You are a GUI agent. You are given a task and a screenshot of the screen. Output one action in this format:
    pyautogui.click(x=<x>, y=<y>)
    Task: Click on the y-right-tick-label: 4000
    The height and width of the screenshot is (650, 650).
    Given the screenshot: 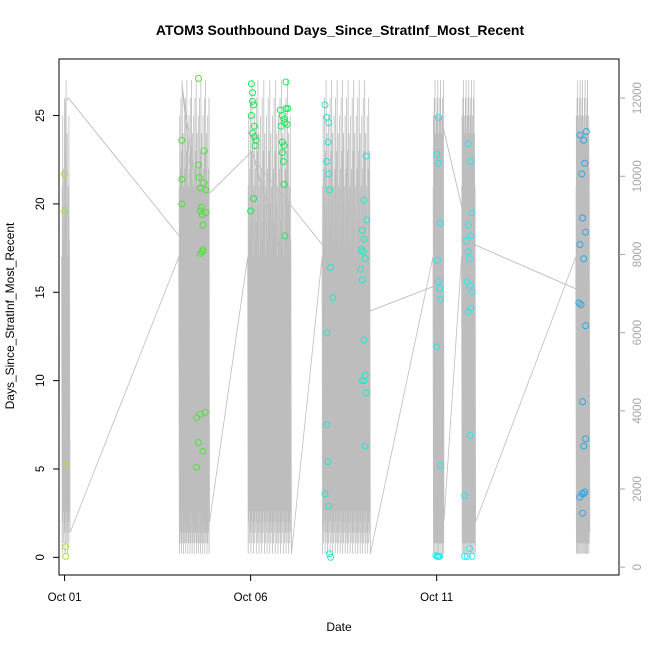 What is the action you would take?
    pyautogui.click(x=638, y=411)
    